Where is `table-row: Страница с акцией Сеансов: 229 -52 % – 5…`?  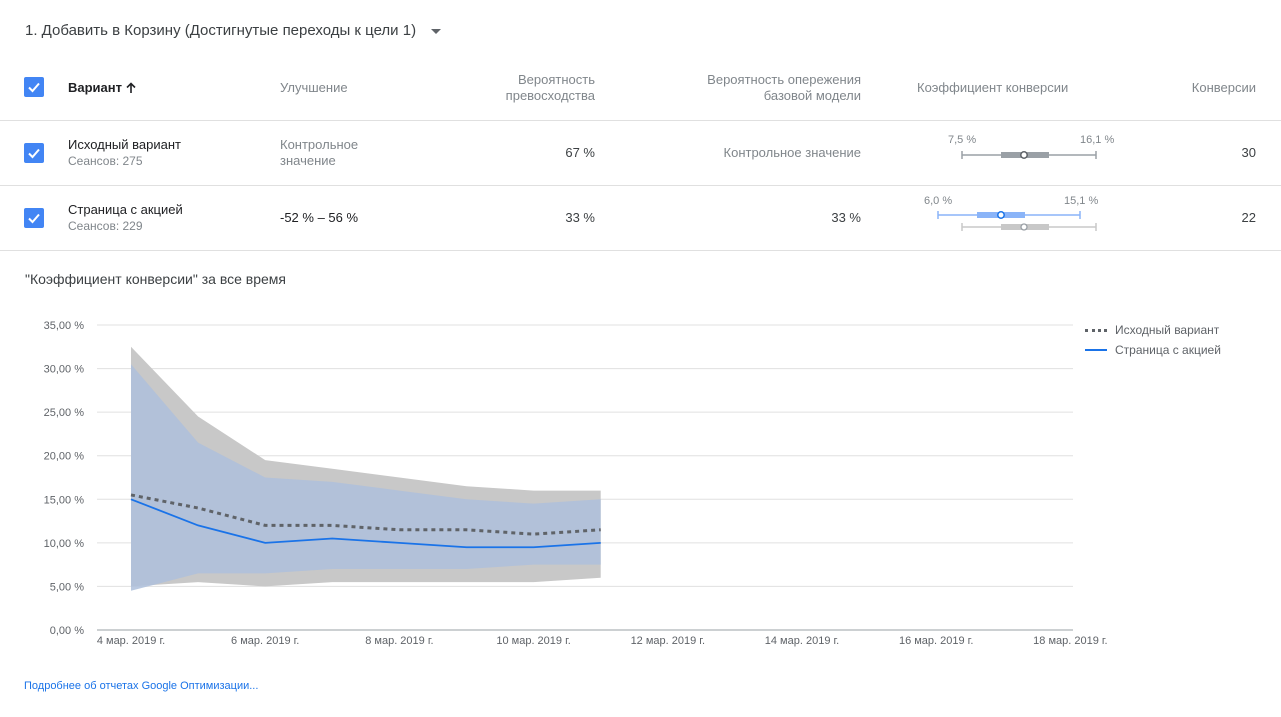 table-row: Страница с акцией Сеансов: 229 -52 % – 5… is located at coordinates (640, 218).